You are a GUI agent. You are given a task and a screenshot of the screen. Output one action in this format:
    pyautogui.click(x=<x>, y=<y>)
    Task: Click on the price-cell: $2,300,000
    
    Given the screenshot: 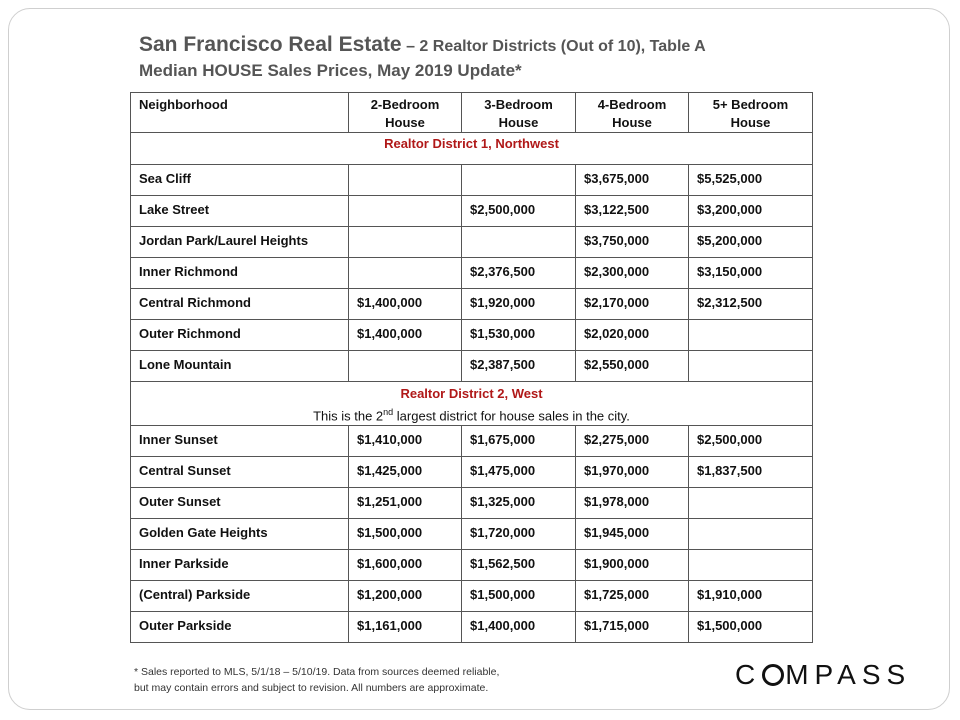 What is the action you would take?
    pyautogui.click(x=632, y=273)
    